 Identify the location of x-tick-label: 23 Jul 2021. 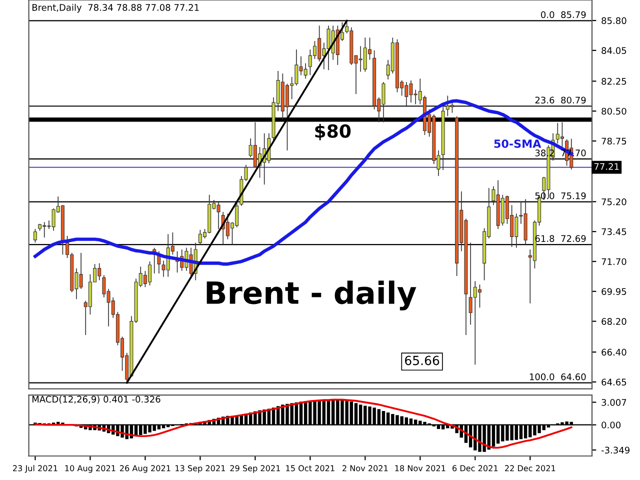
(35, 469).